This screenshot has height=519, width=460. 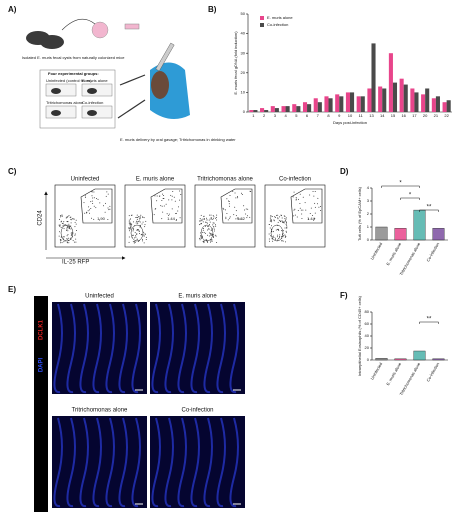 What do you see at coordinates (132, 26) in the screenshot?
I see `tube-icon` at bounding box center [132, 26].